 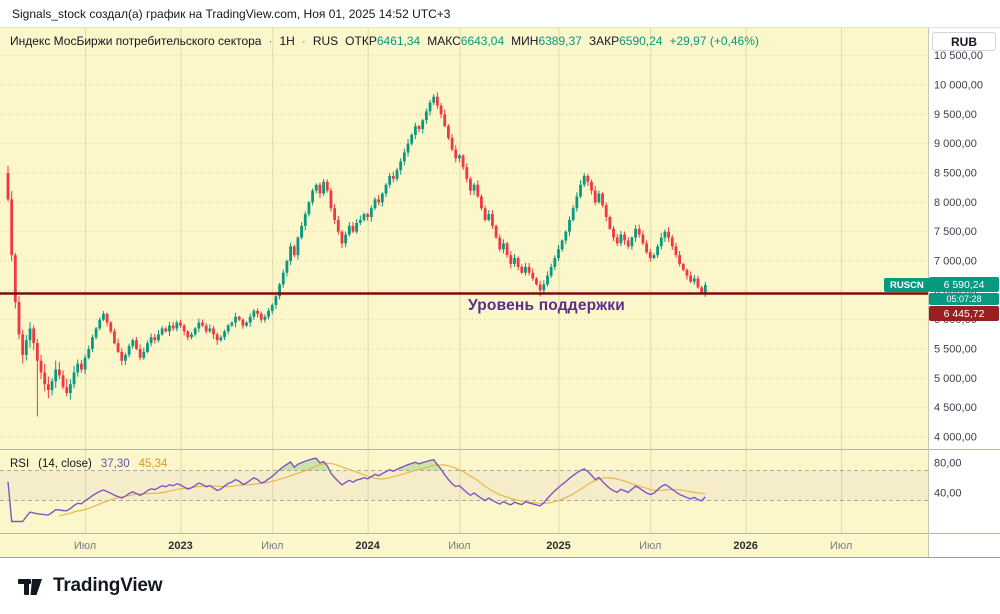 What do you see at coordinates (964, 299) in the screenshot?
I see `bar-countdown-badge: 05:07:28` at bounding box center [964, 299].